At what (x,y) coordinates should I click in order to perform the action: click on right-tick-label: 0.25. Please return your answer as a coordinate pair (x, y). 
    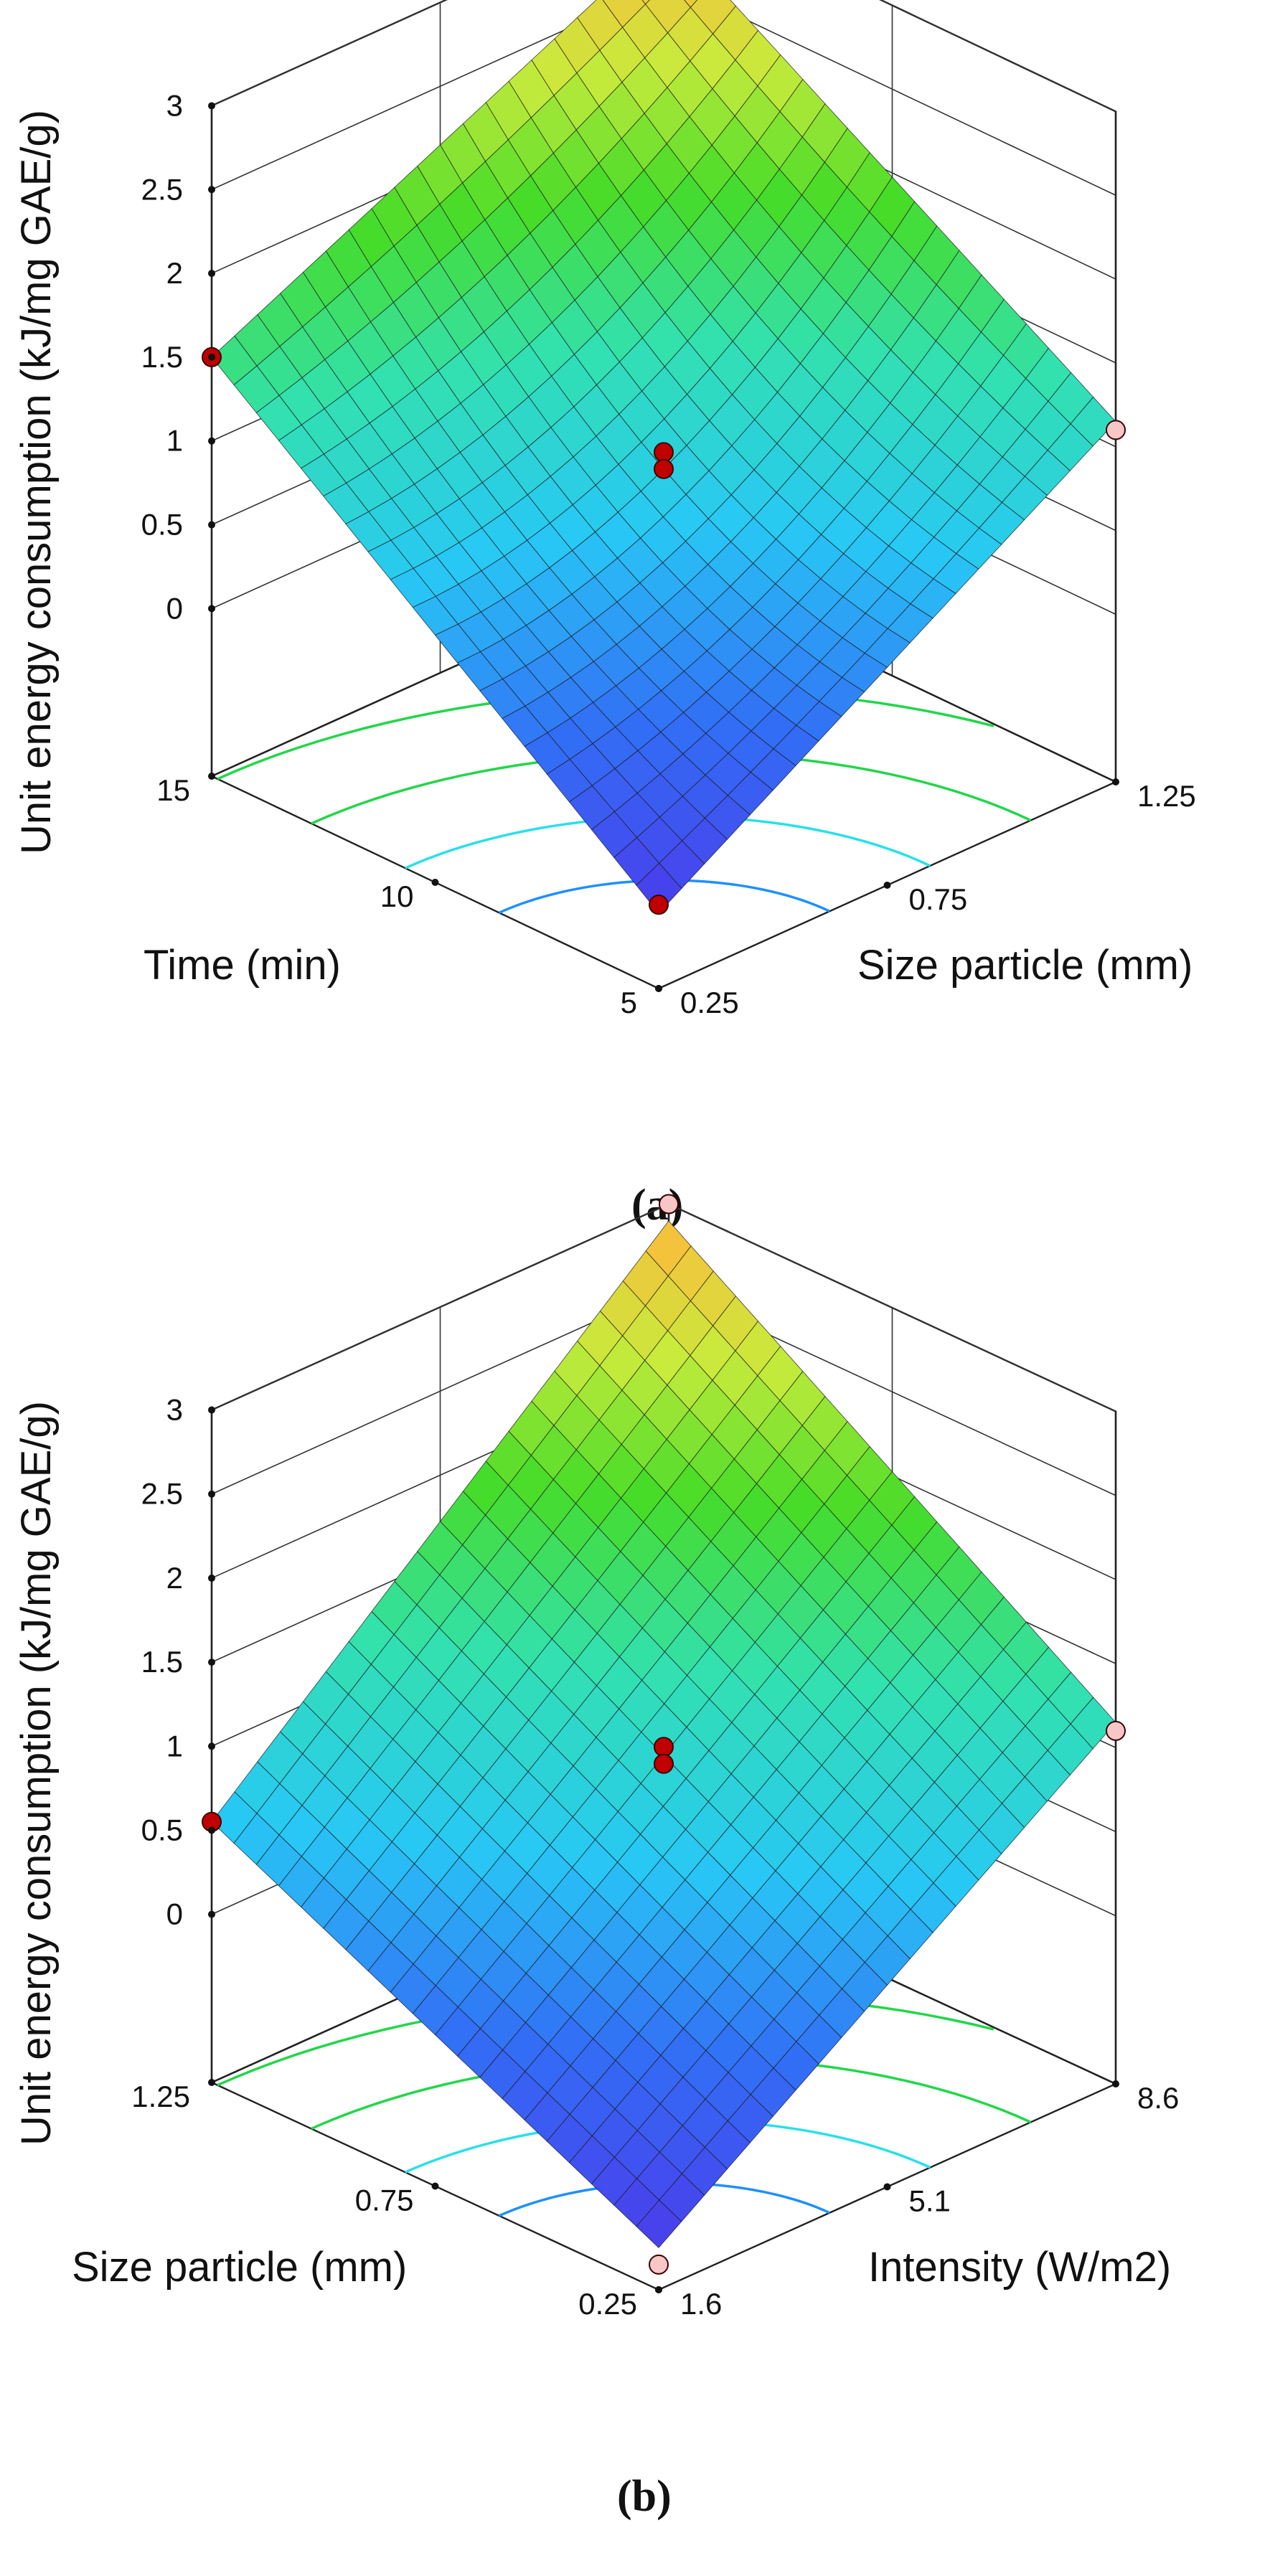
    Looking at the image, I should click on (709, 1002).